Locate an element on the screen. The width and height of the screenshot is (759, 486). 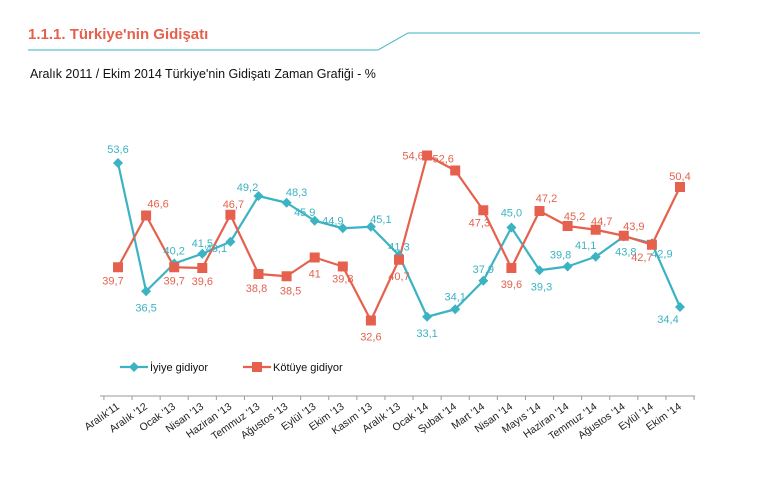
section-heading: 1.1.1. Türkiye'nin Gidişatı is located at coordinates (118, 34).